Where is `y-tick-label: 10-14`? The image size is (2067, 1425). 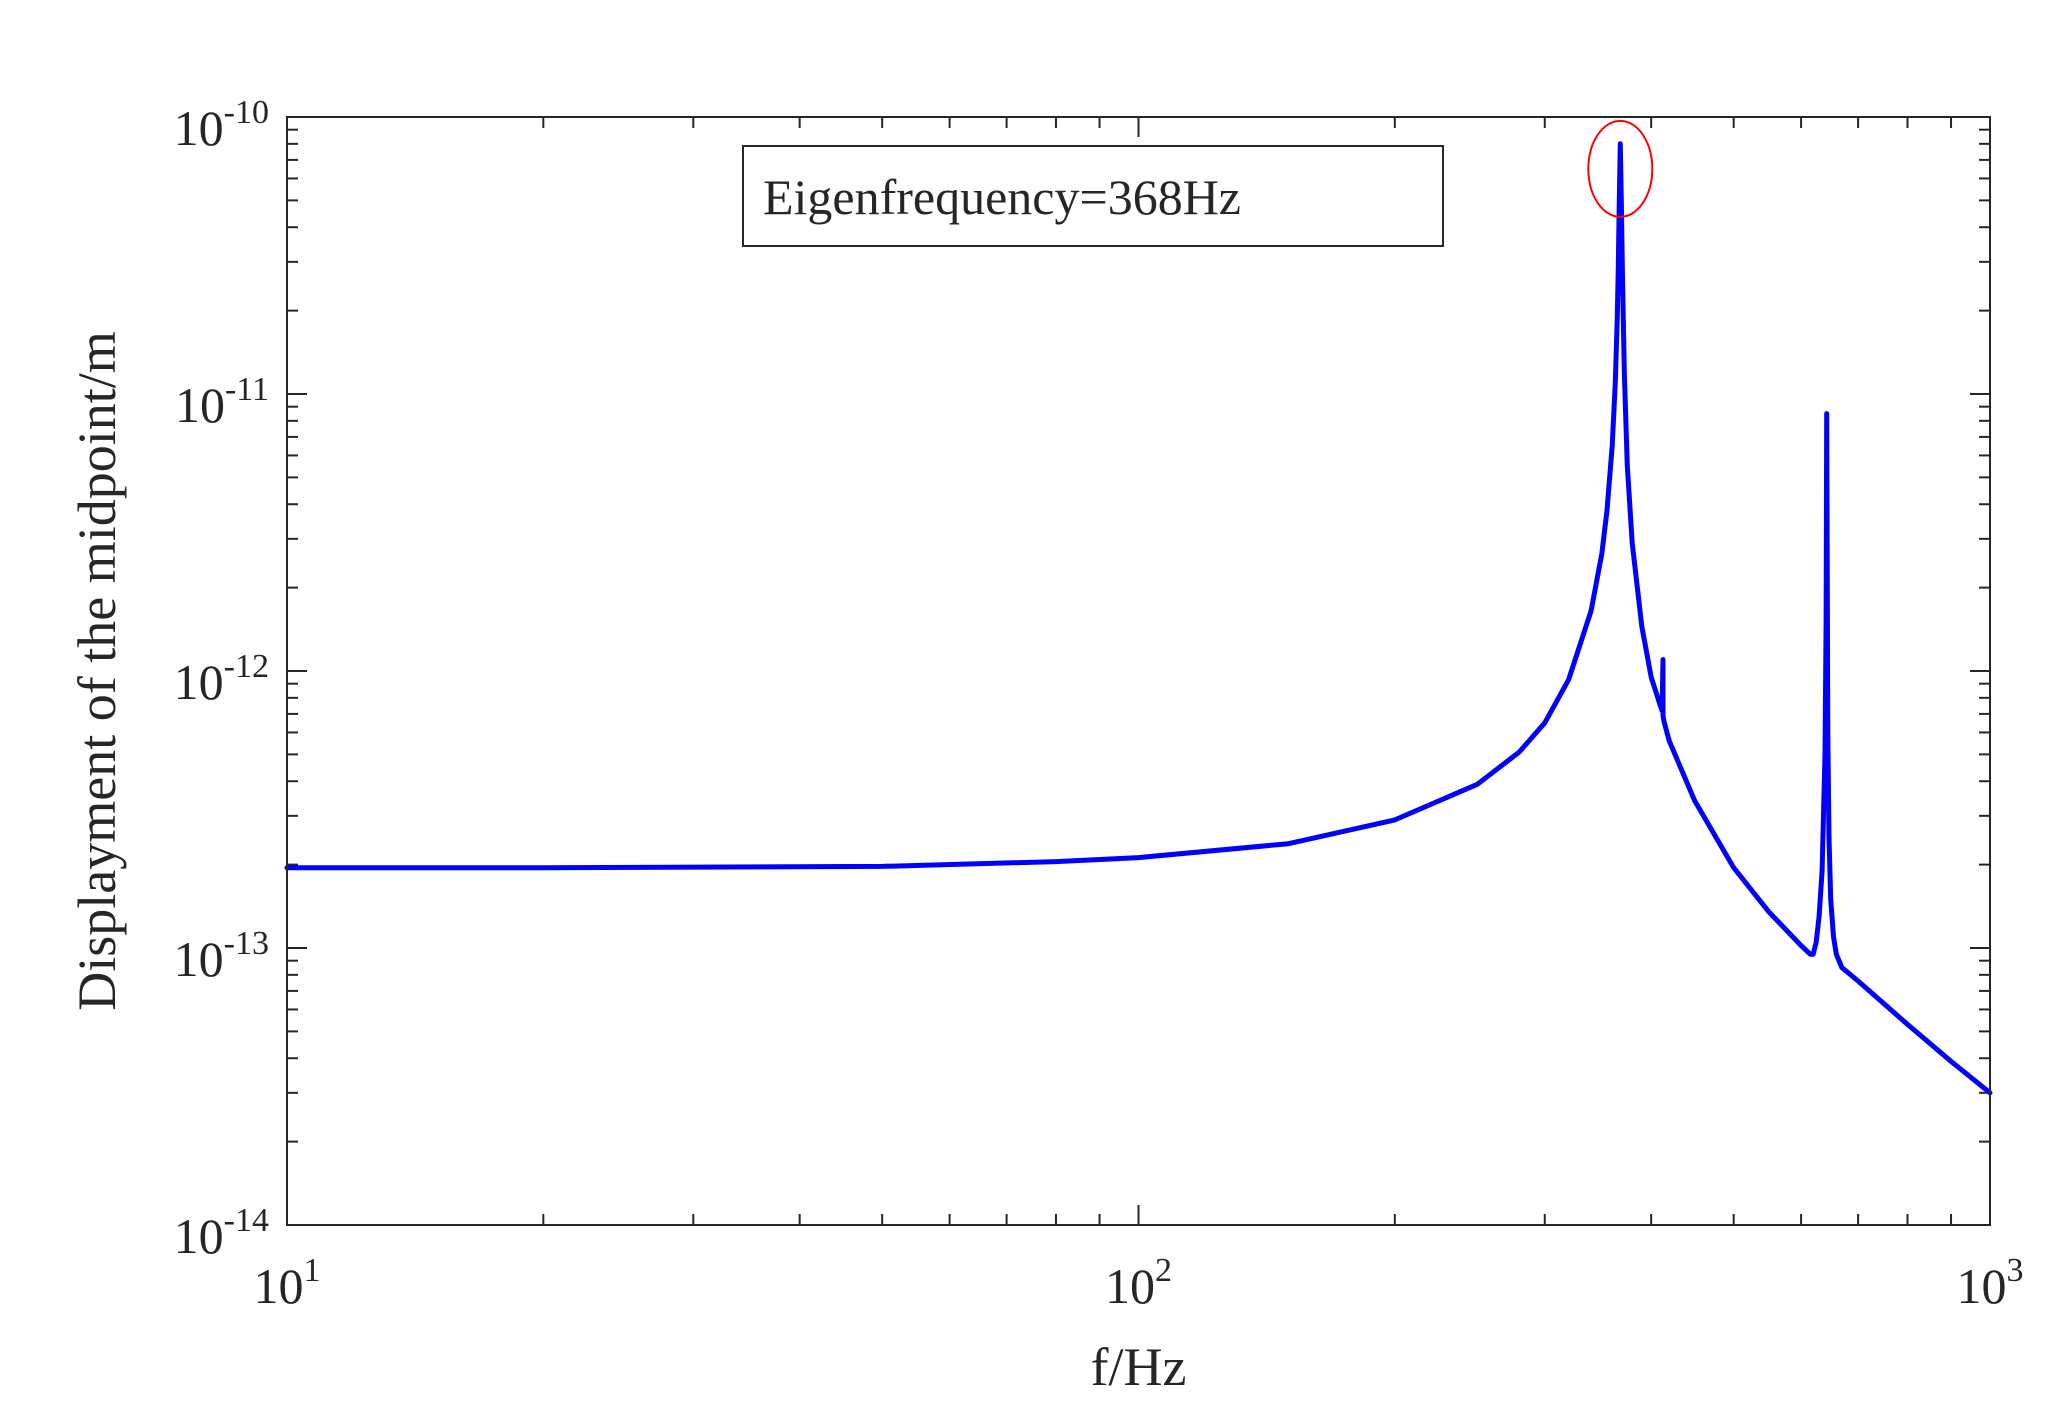
y-tick-label: 10-14 is located at coordinates (221, 1233).